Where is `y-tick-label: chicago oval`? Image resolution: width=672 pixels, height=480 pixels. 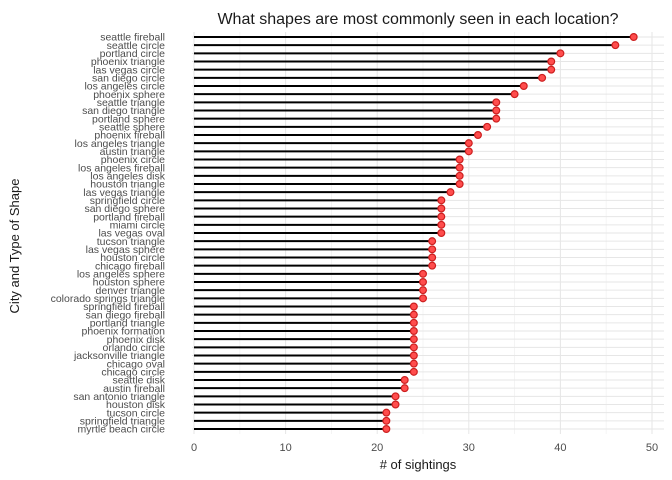 y-tick-label: chicago oval is located at coordinates (136, 364).